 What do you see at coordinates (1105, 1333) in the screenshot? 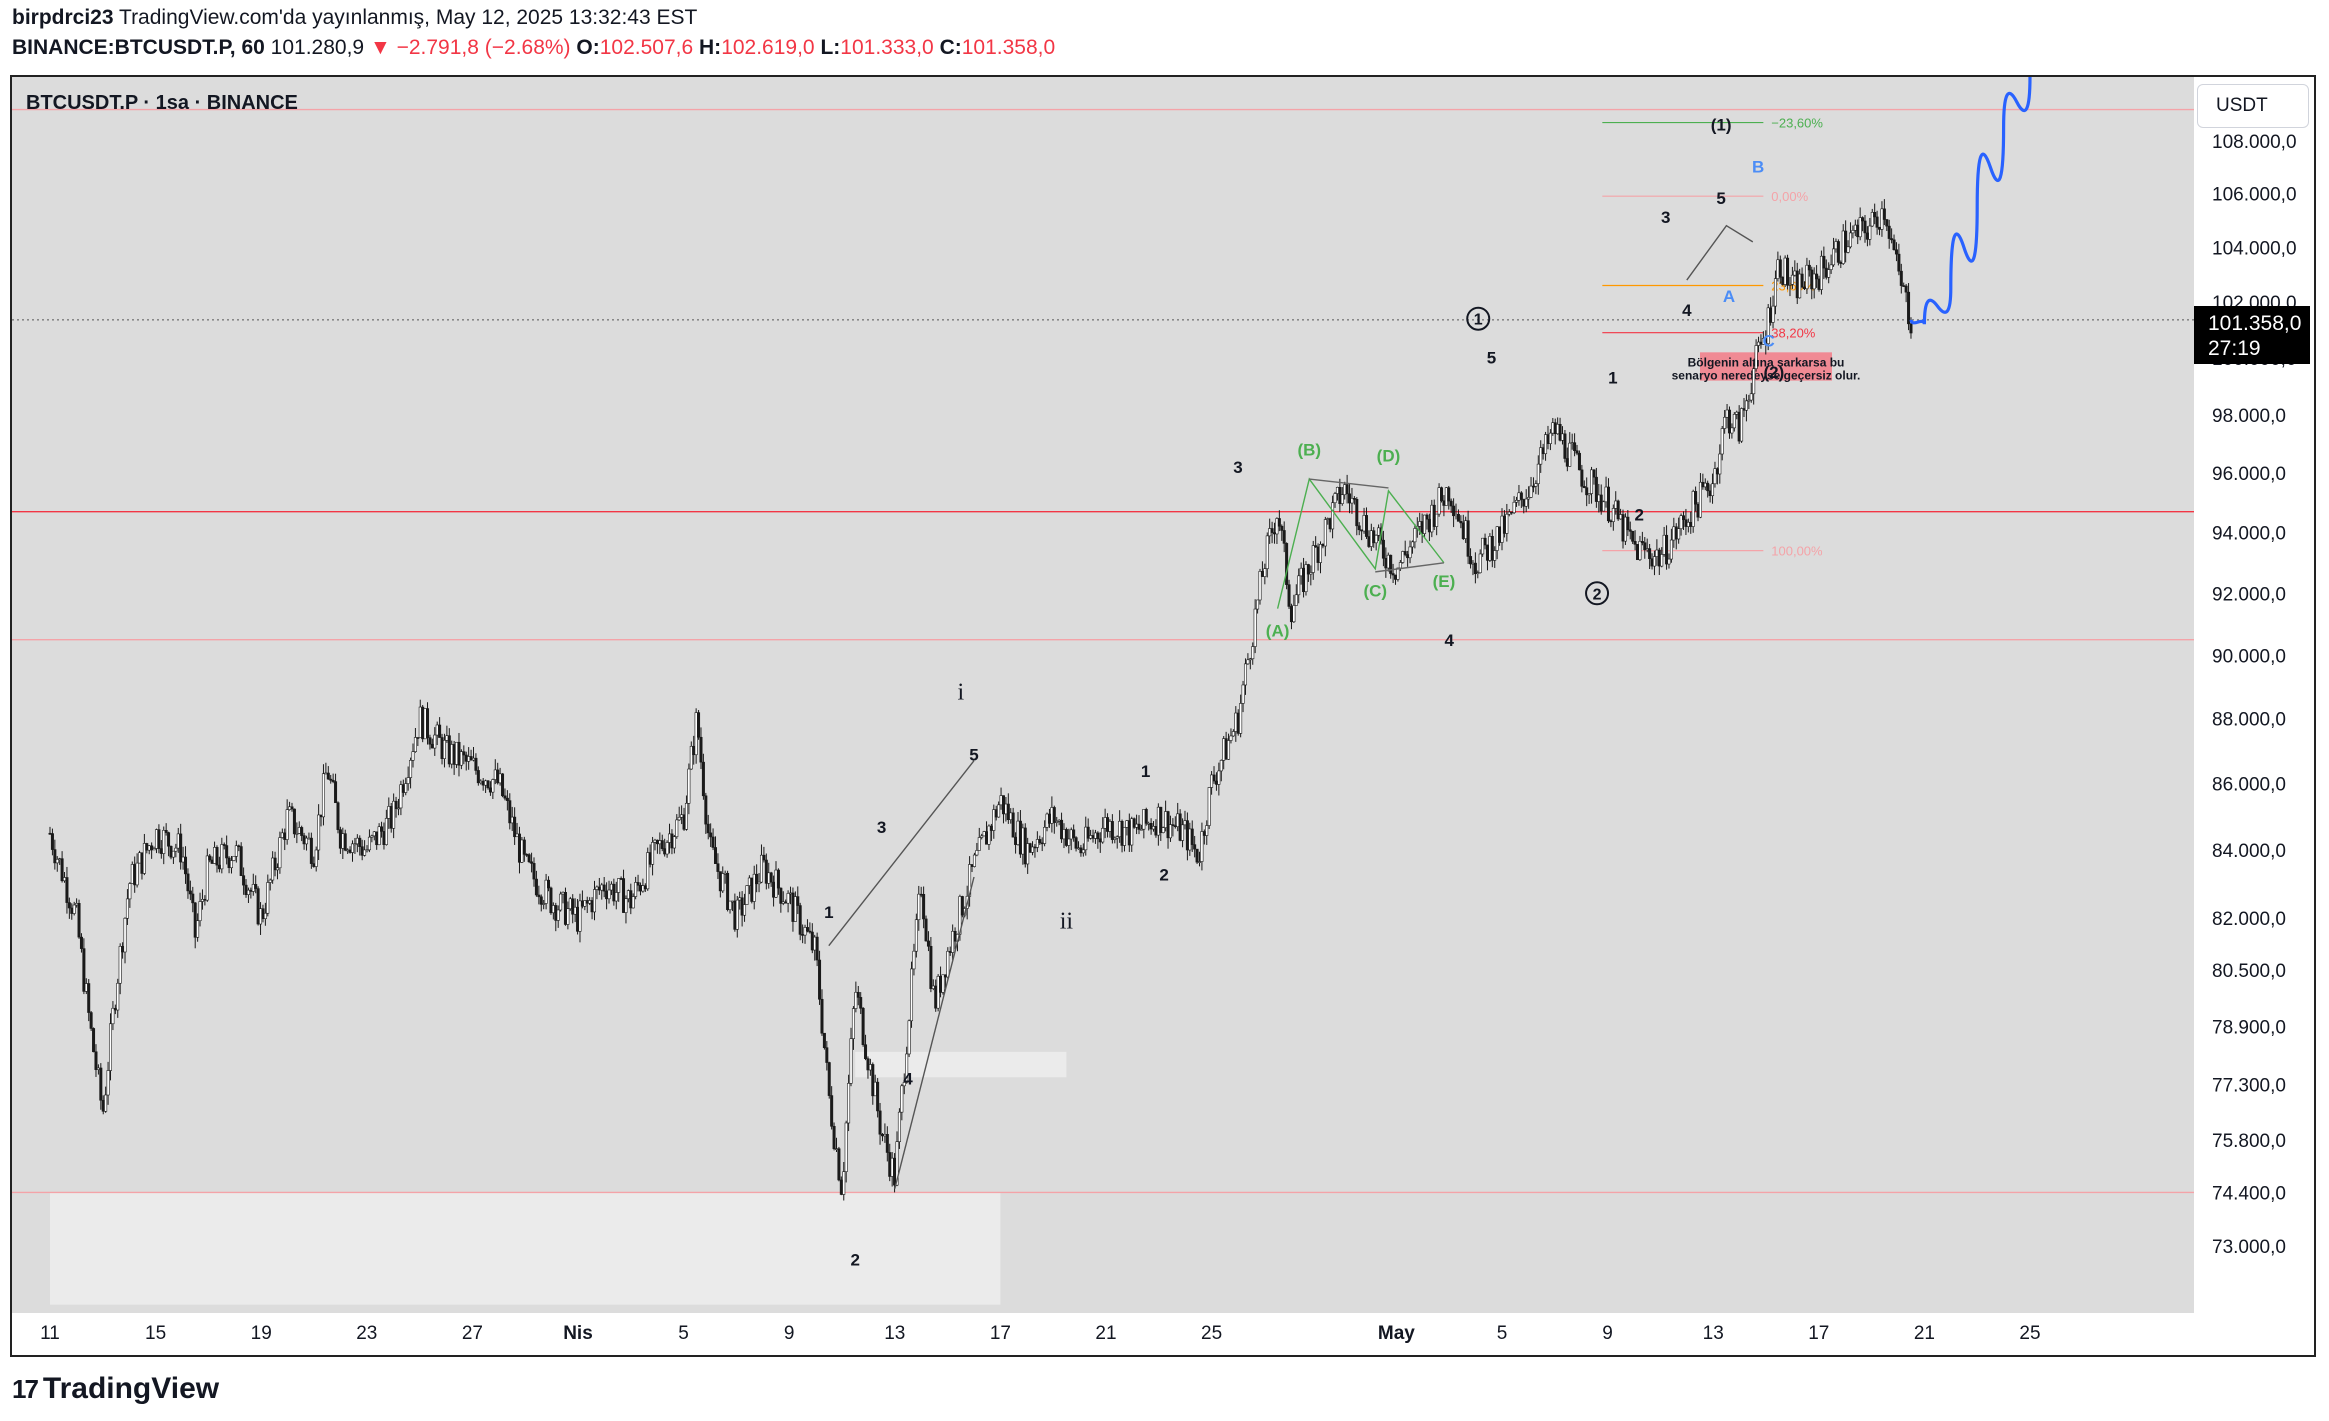
I see `x-axis-tick-label: 21` at bounding box center [1105, 1333].